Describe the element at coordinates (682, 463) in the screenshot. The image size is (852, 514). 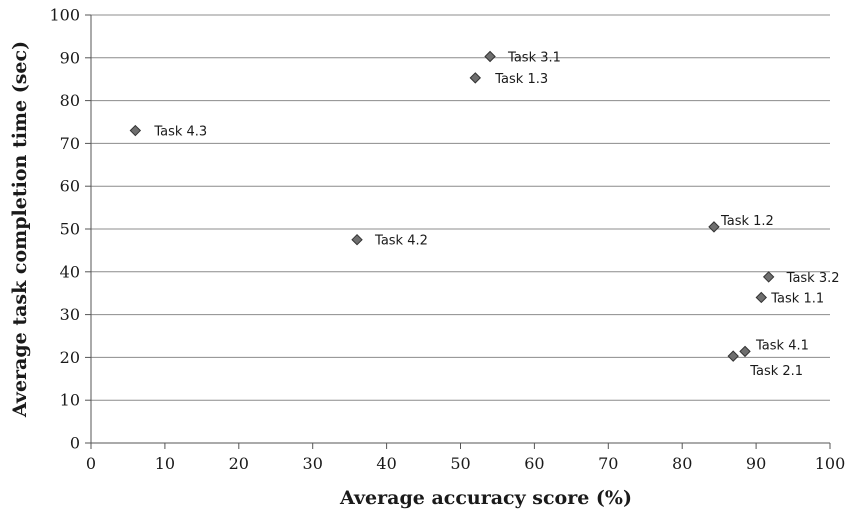
I see `x-tick-label: 80` at that location.